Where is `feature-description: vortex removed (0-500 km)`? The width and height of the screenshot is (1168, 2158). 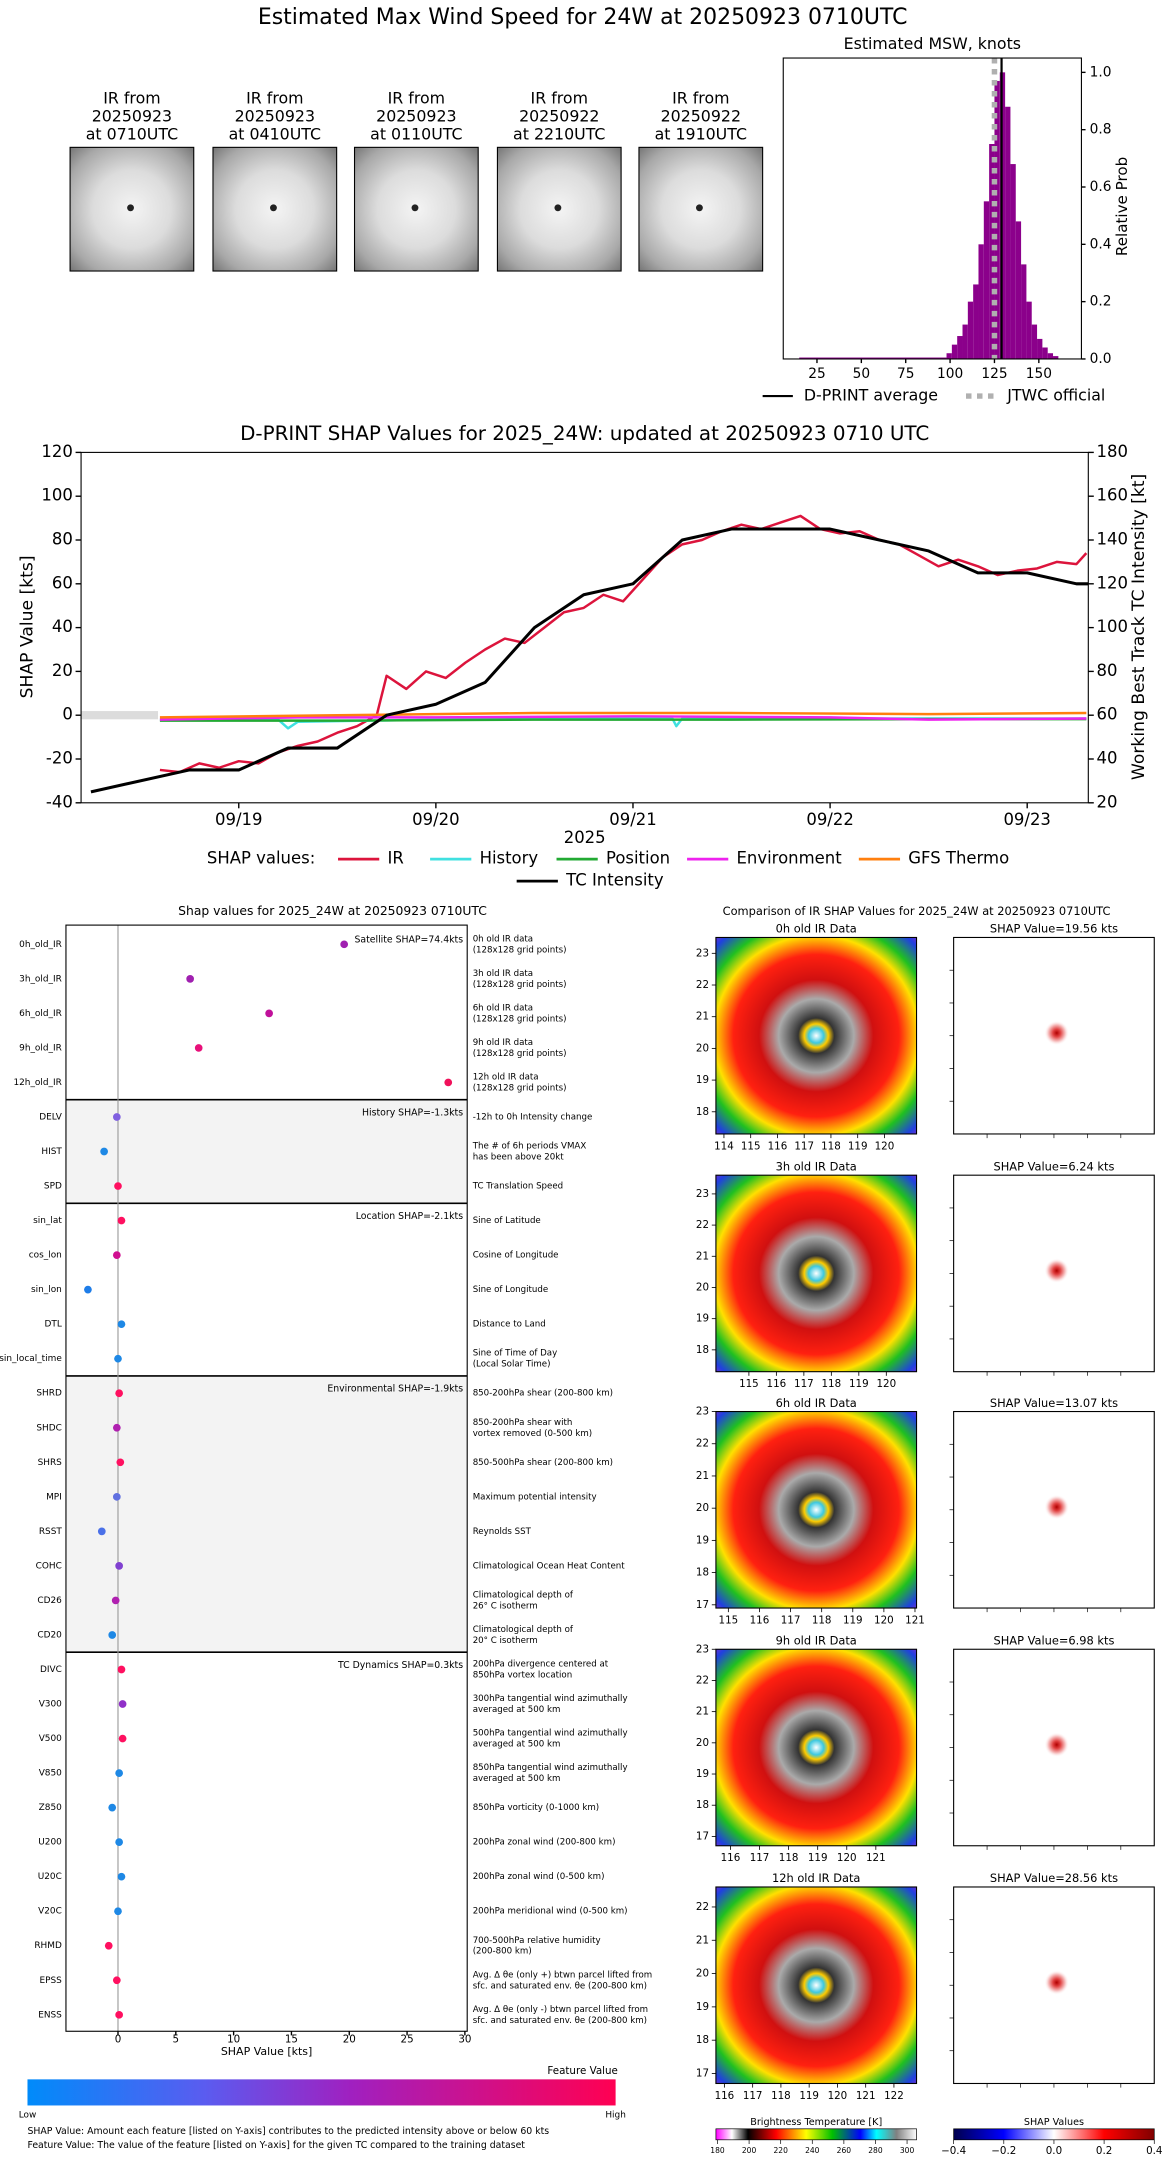 feature-description: vortex removed (0-500 km) is located at coordinates (532, 1434).